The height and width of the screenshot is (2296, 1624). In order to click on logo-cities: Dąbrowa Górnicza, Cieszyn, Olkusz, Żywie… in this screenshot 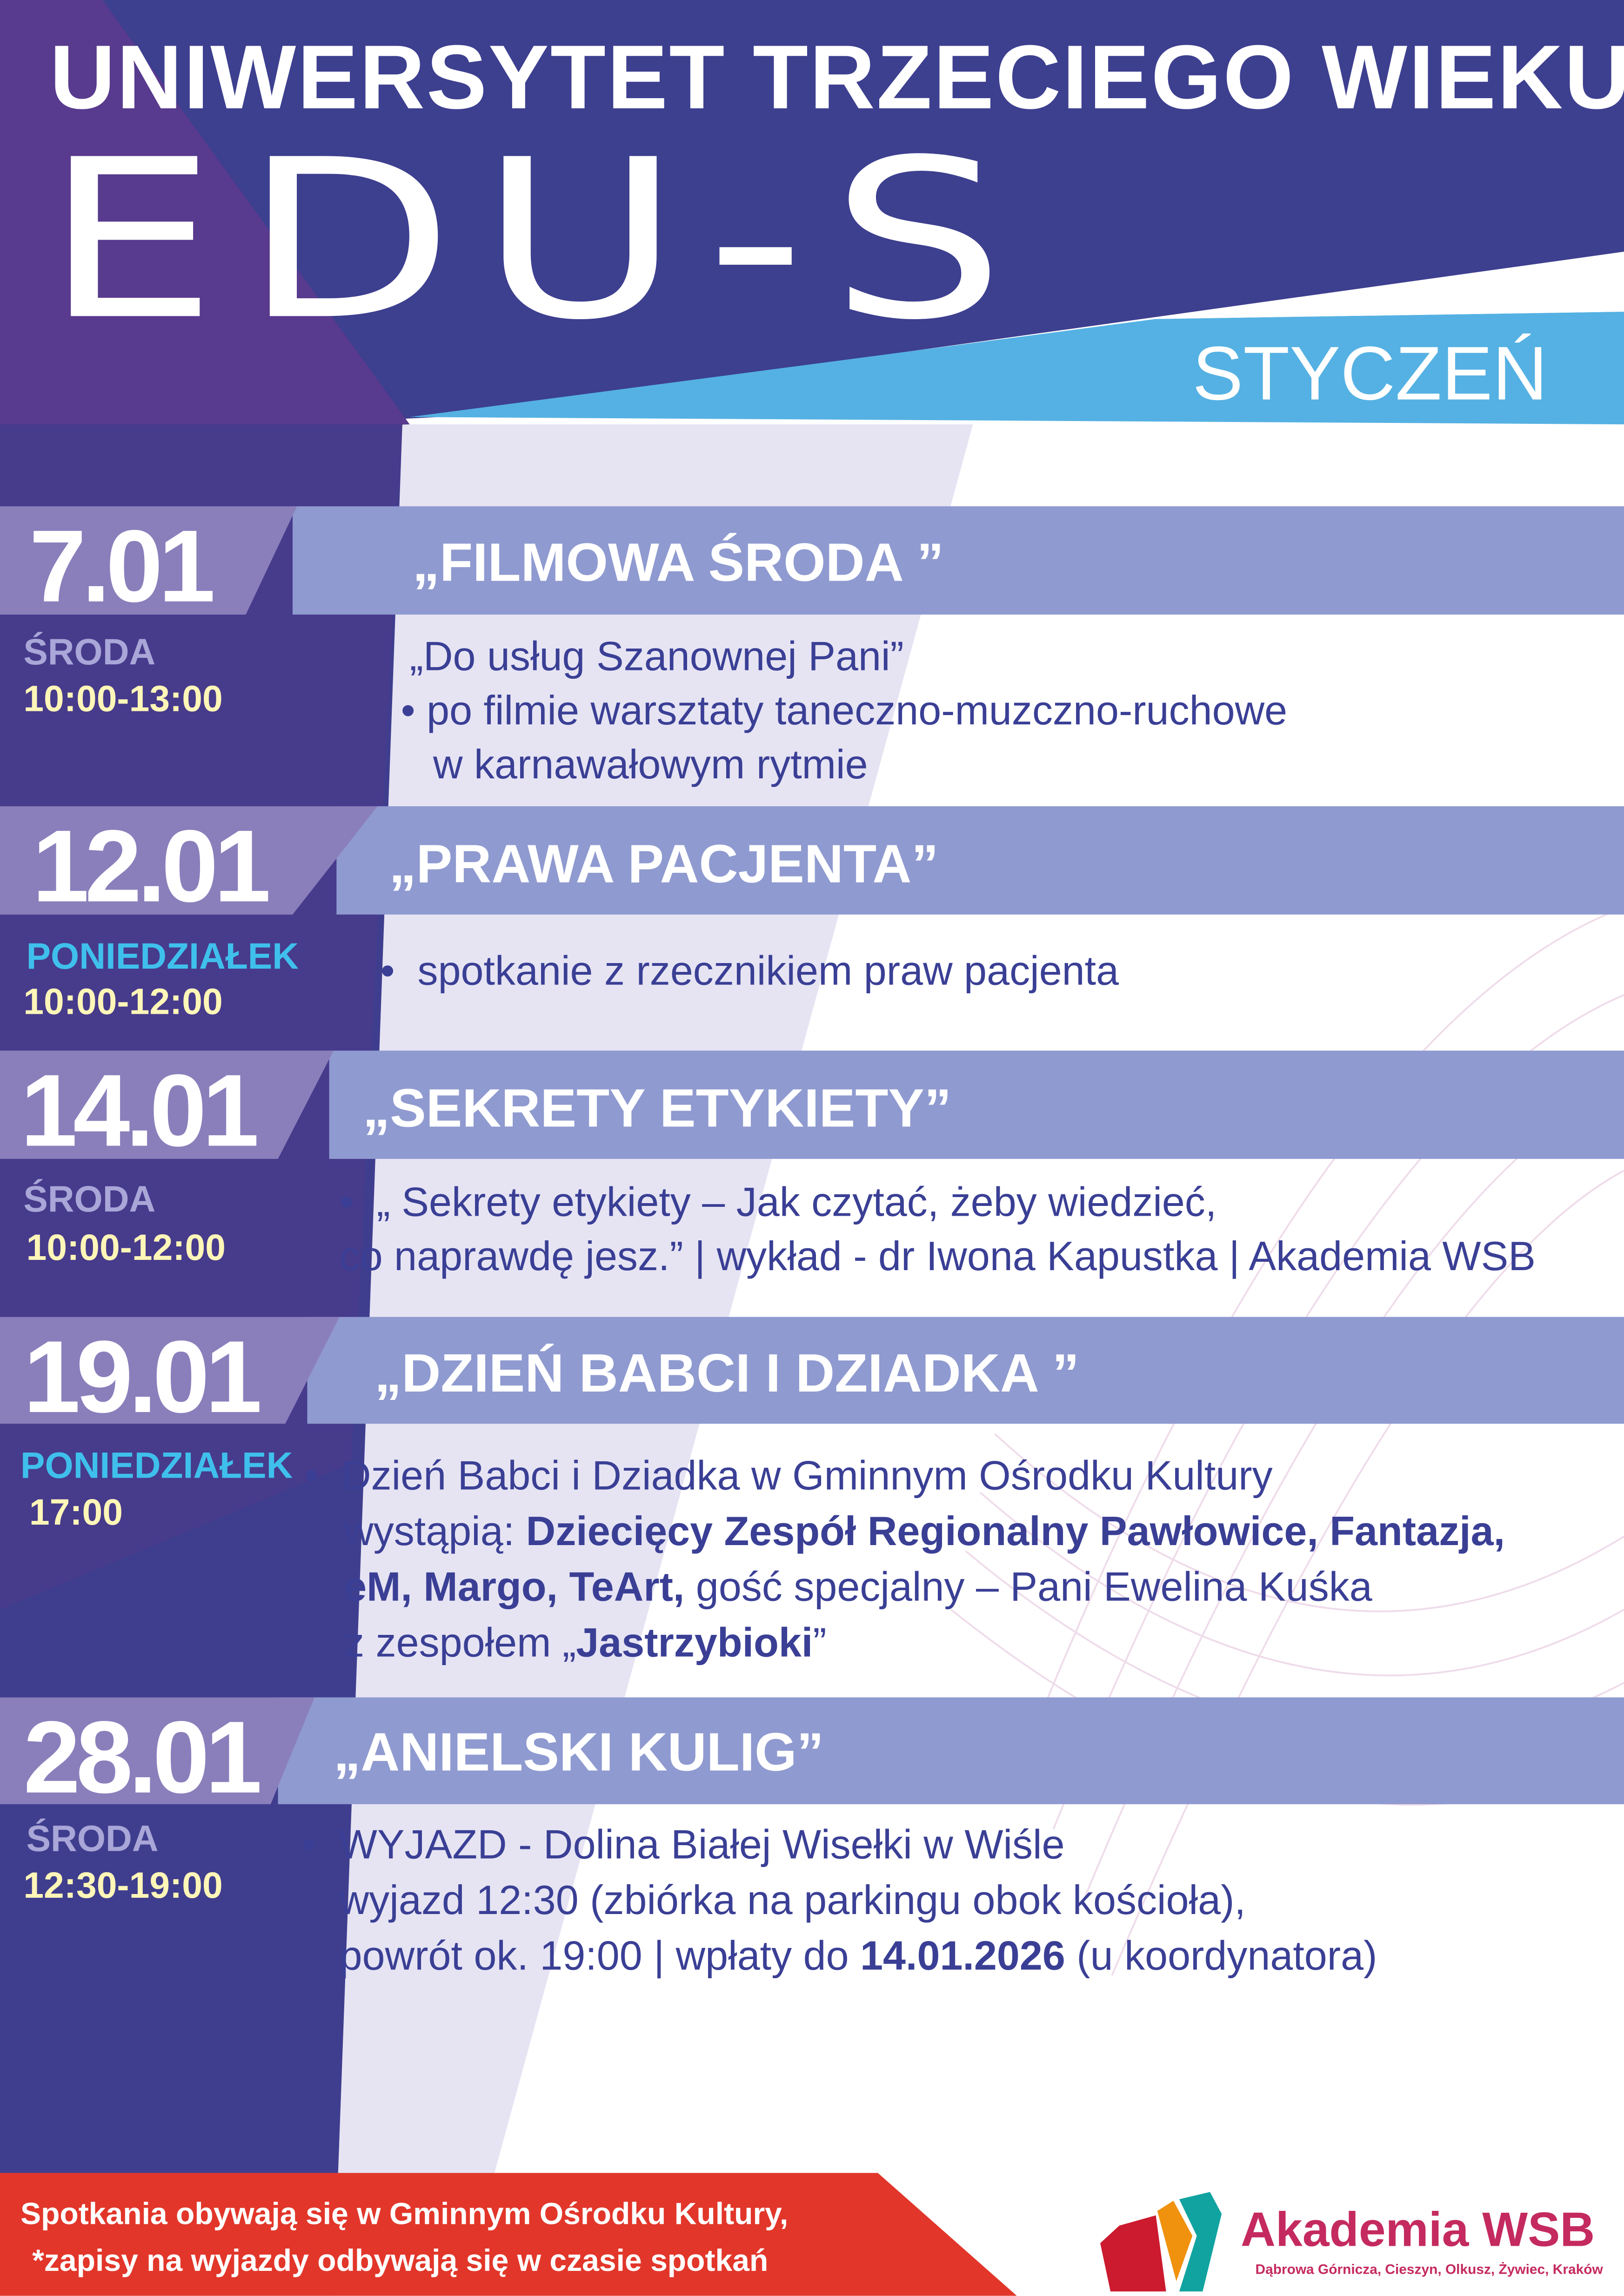, I will do `click(1429, 2270)`.